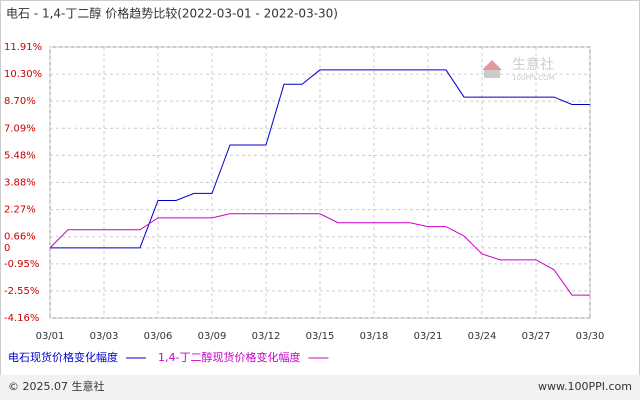 The image size is (640, 404). I want to click on y-tick-label: 11.91%, so click(23, 47).